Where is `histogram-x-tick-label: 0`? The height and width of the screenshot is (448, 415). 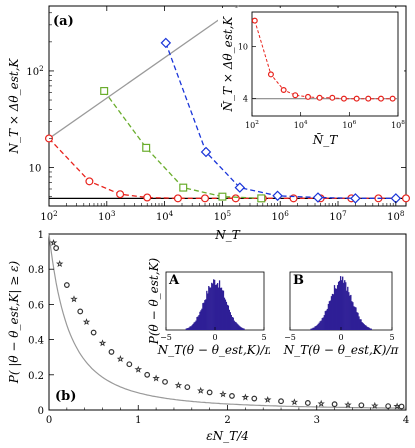 histogram-x-tick-label: 0 is located at coordinates (214, 337).